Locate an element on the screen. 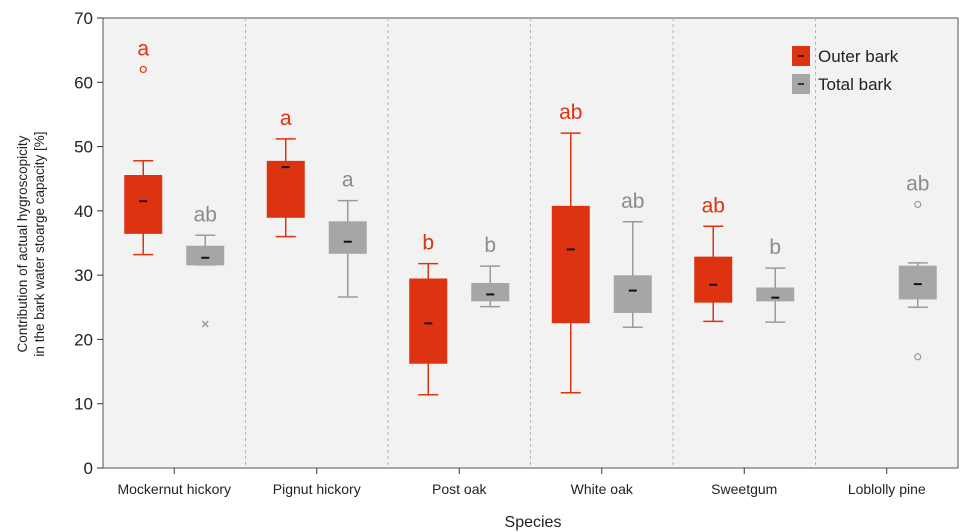 The width and height of the screenshot is (963, 532). y-tick-label: 30 is located at coordinates (83, 275).